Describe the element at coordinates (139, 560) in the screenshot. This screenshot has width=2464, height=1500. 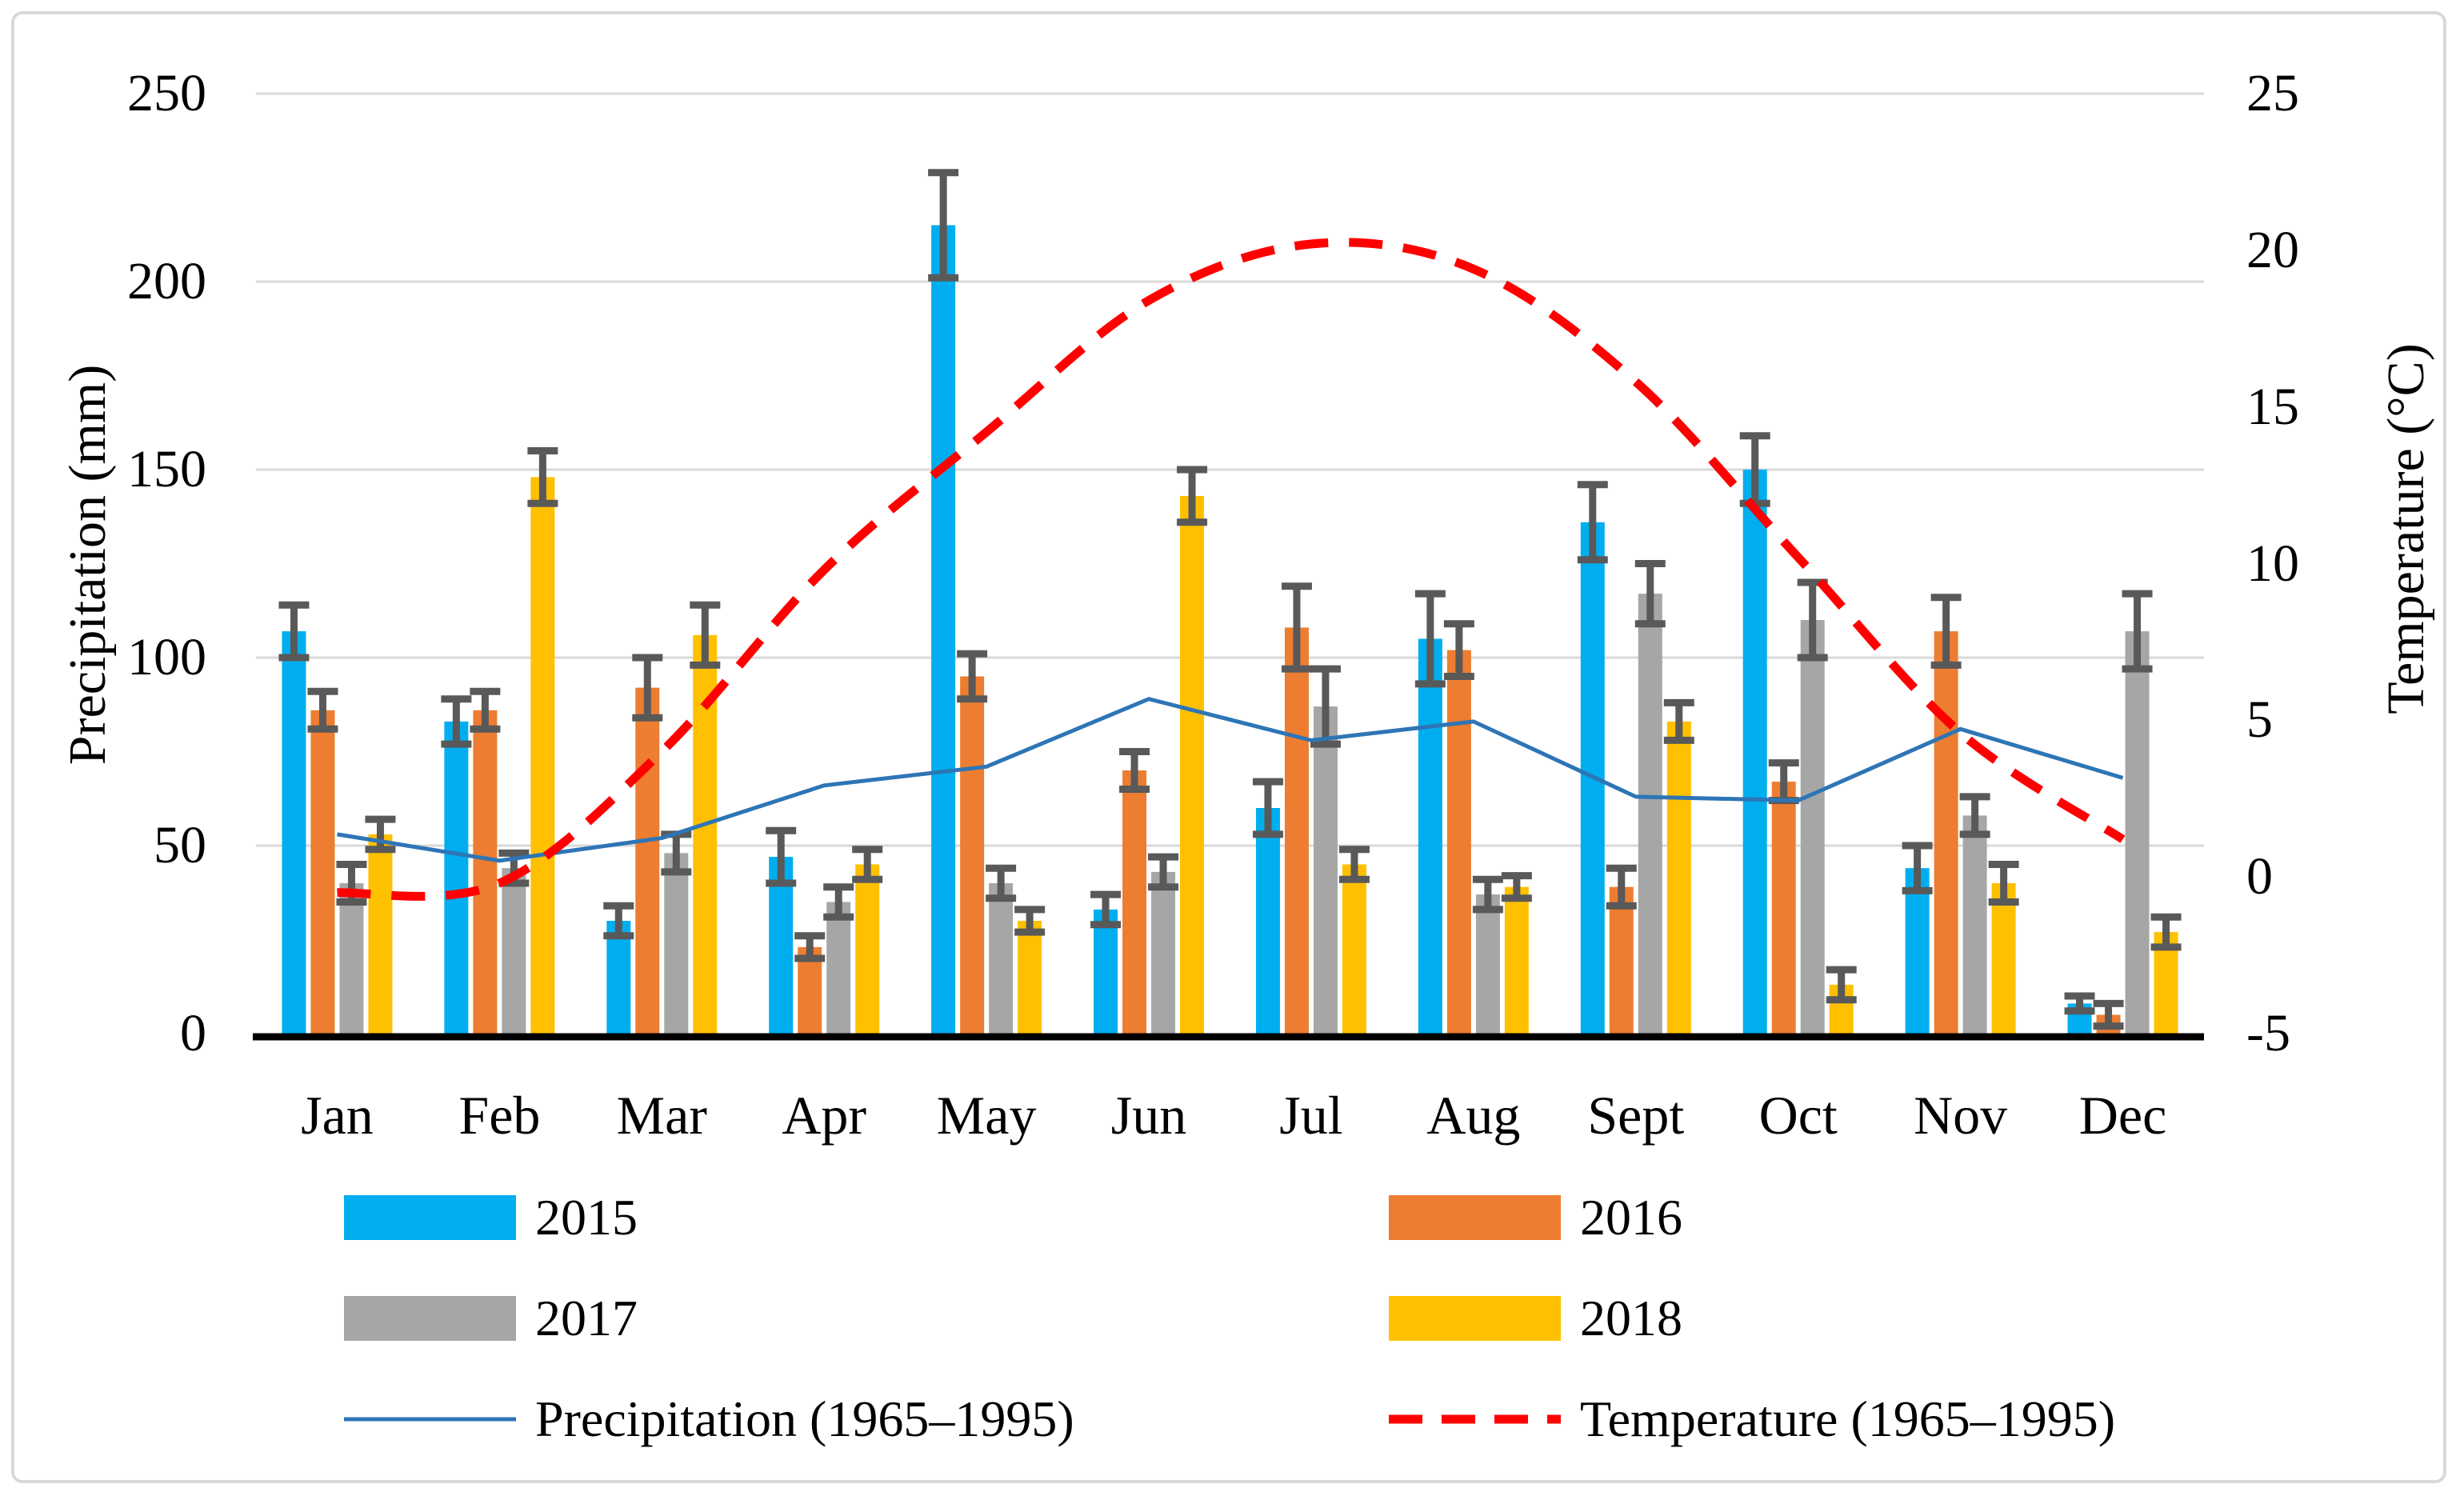
I see `y-axis-left-ticks: 0 50 100 150 200 250` at that location.